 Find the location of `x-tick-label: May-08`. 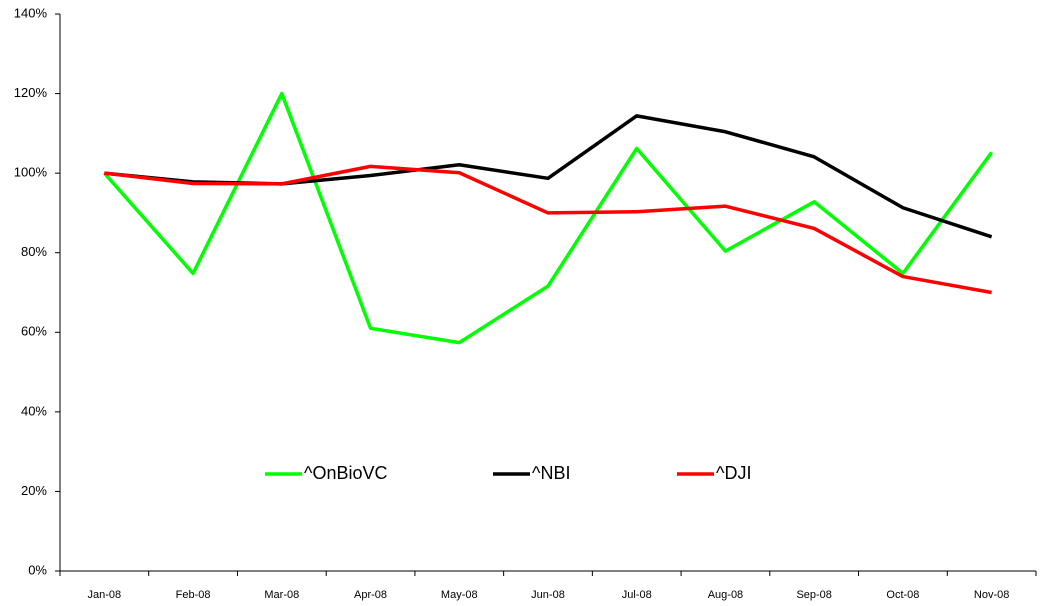

x-tick-label: May-08 is located at coordinates (459, 595).